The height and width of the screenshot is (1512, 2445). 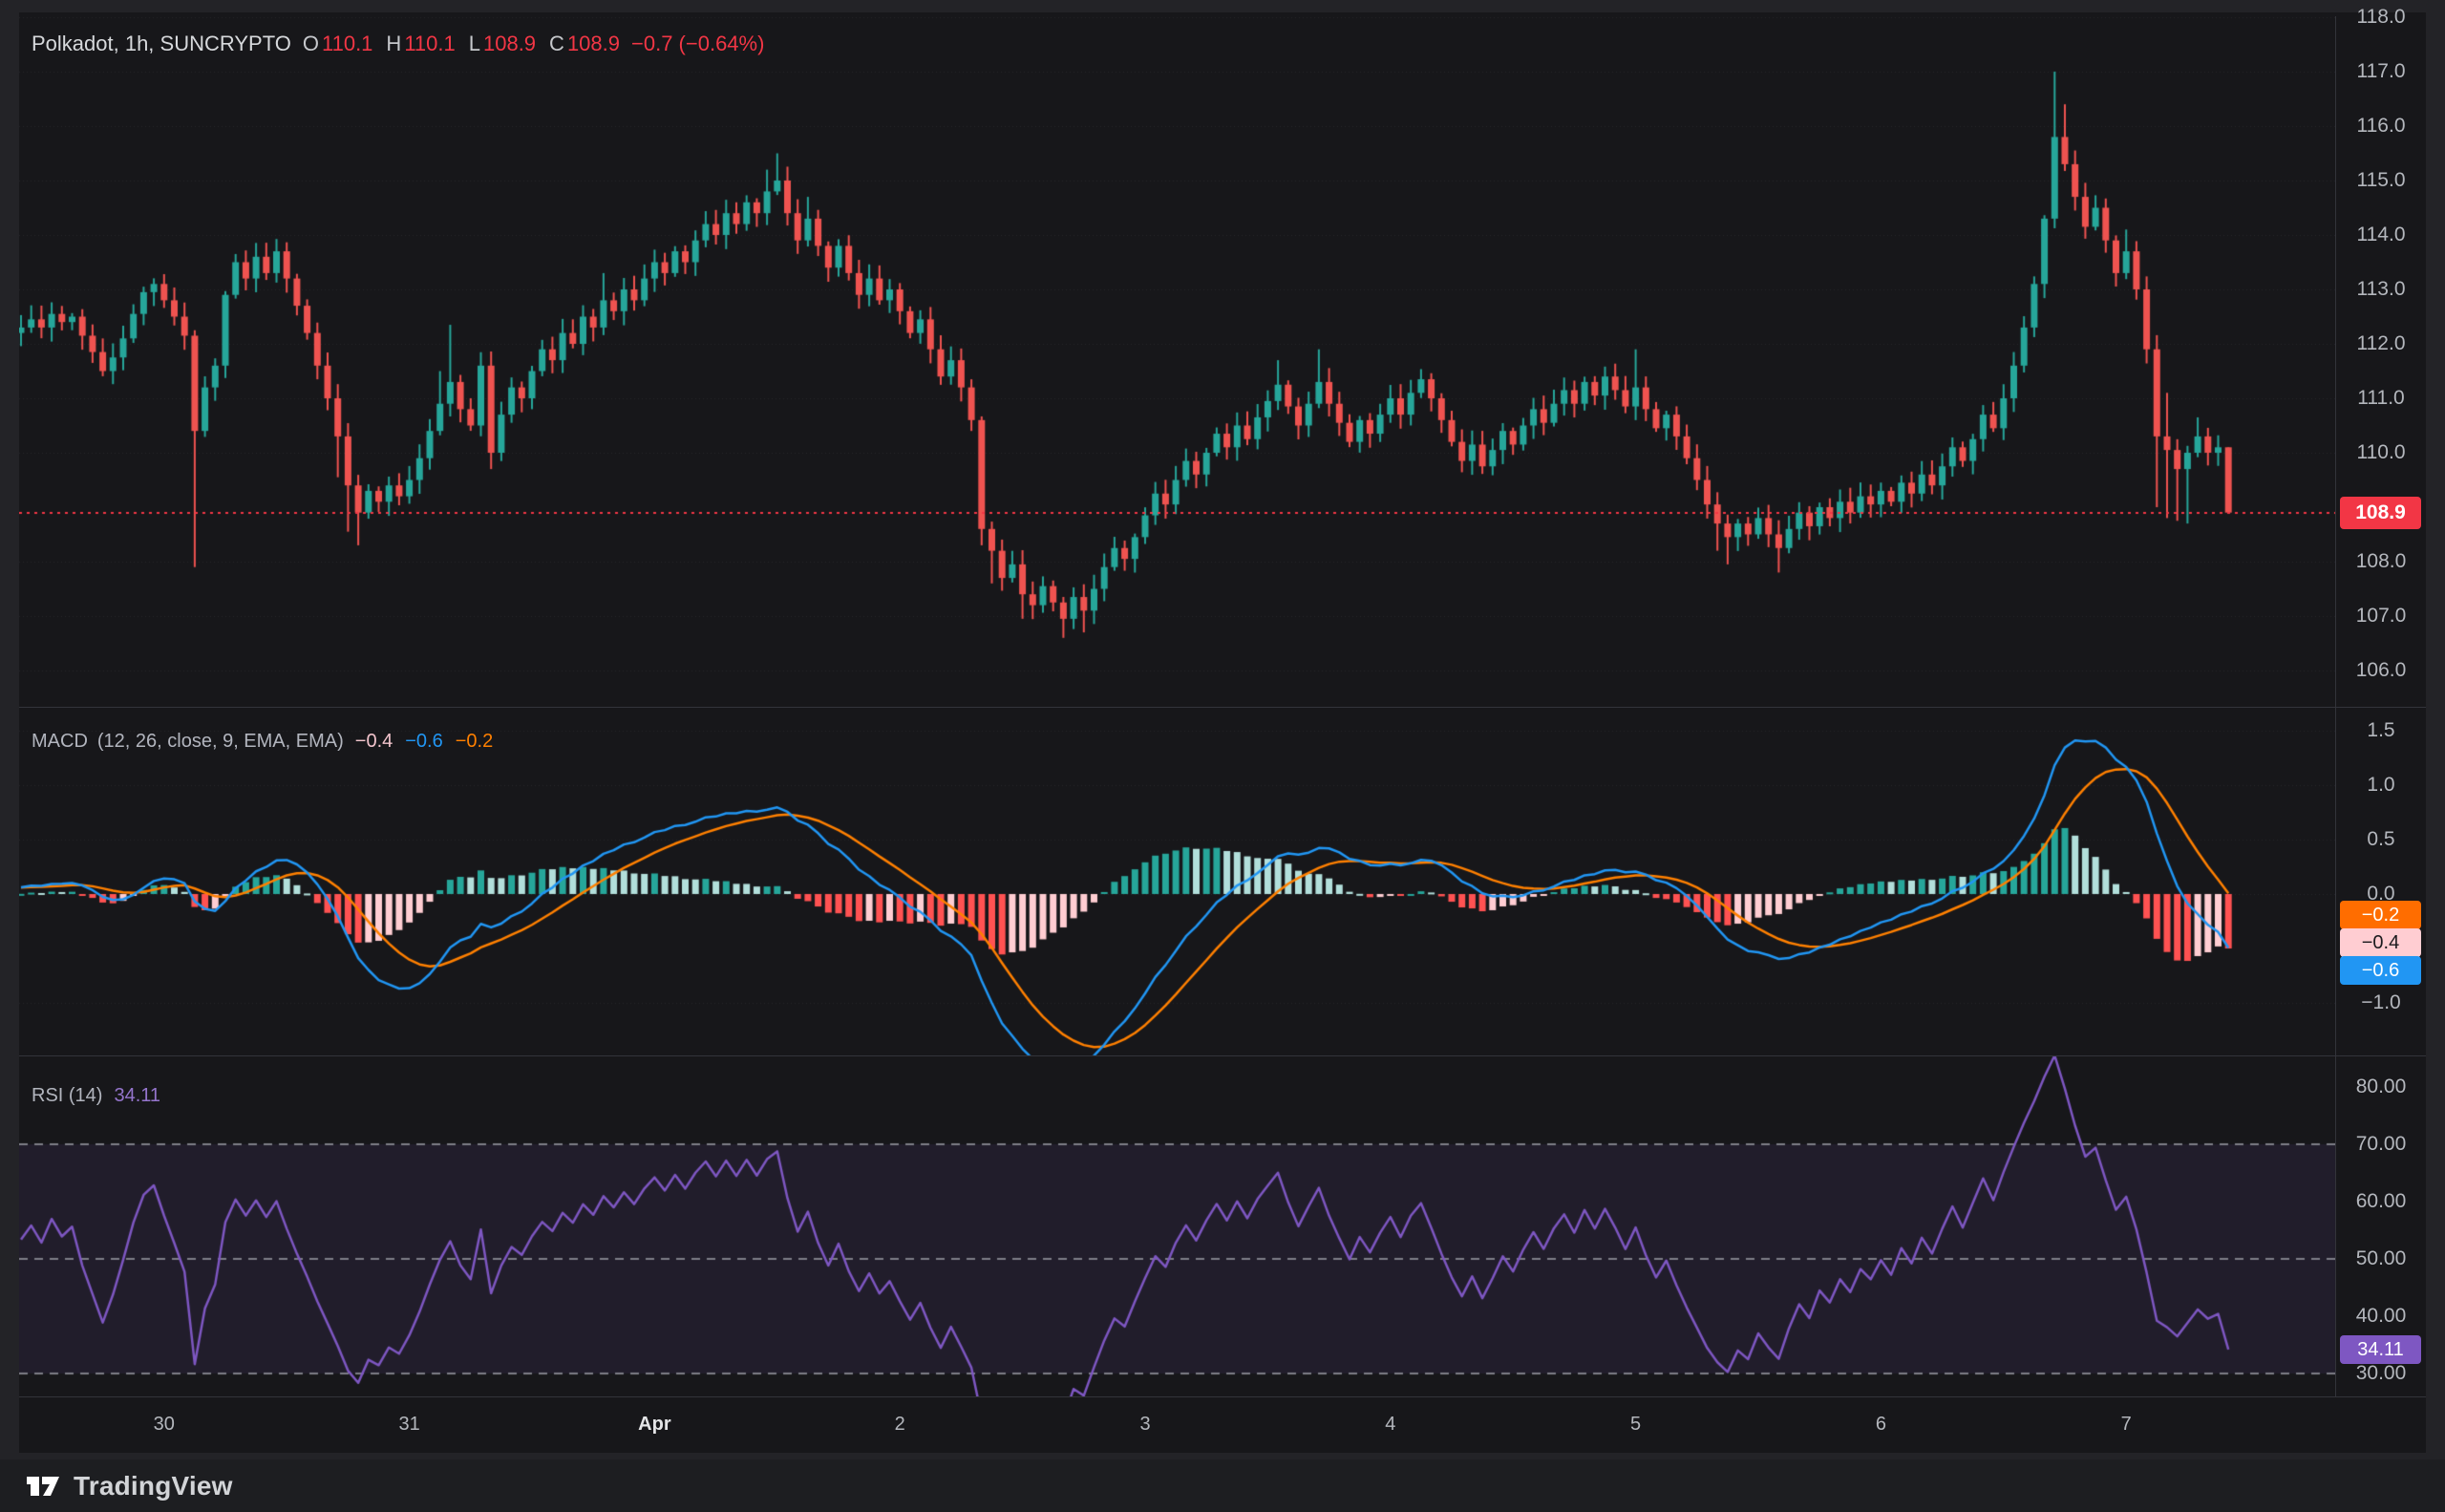 I want to click on time-axis-label: 3, so click(x=1145, y=1424).